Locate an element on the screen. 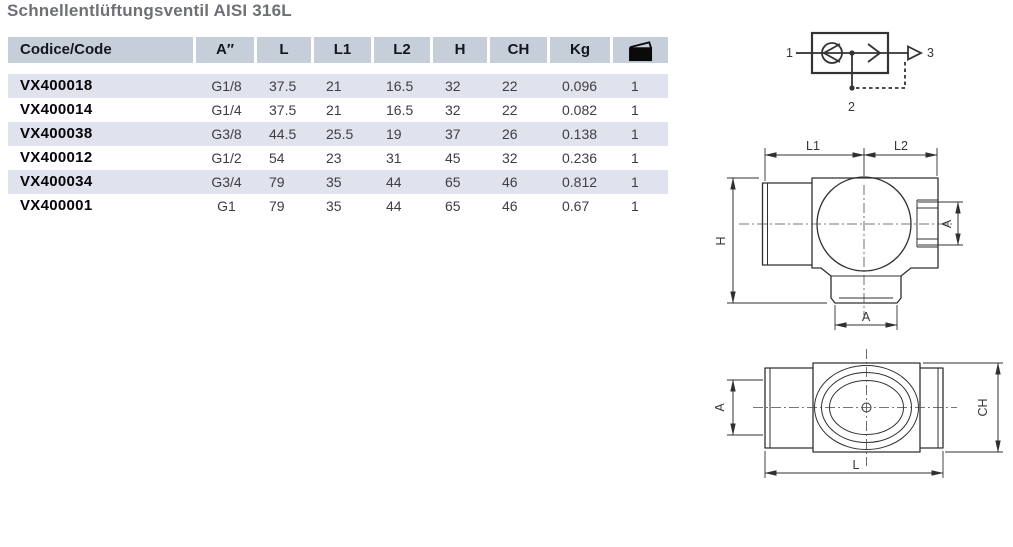 This screenshot has width=1013, height=547. thread-cell: G3/8 is located at coordinates (226, 134).